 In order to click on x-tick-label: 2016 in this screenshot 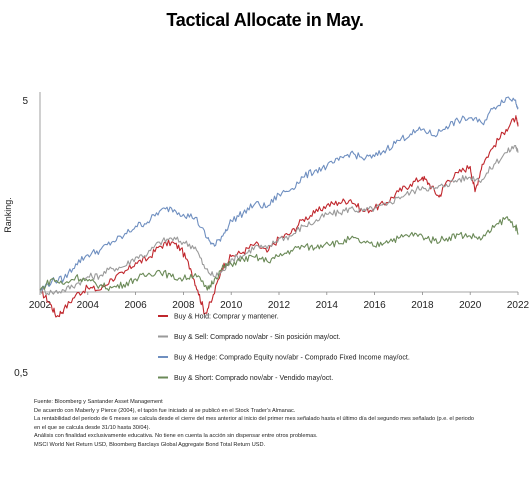, I will do `click(374, 305)`.